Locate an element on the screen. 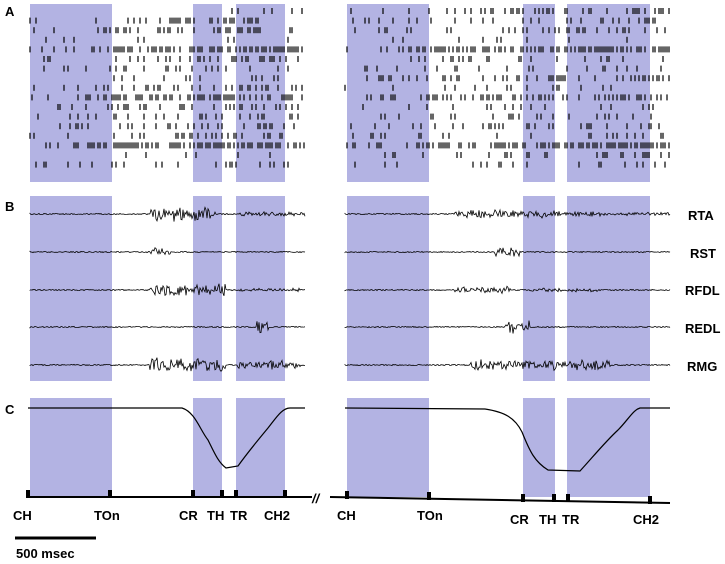 This screenshot has width=725, height=564. event-label-tr-left: TR is located at coordinates (239, 515).